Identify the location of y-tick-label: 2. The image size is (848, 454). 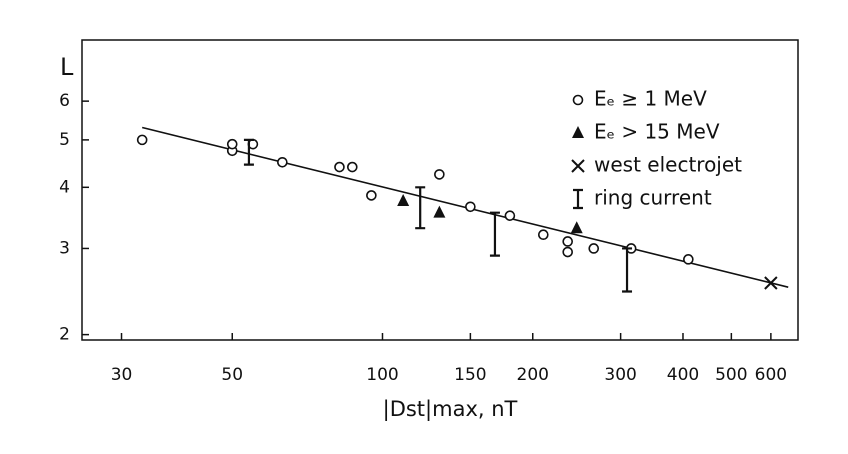
(64, 335).